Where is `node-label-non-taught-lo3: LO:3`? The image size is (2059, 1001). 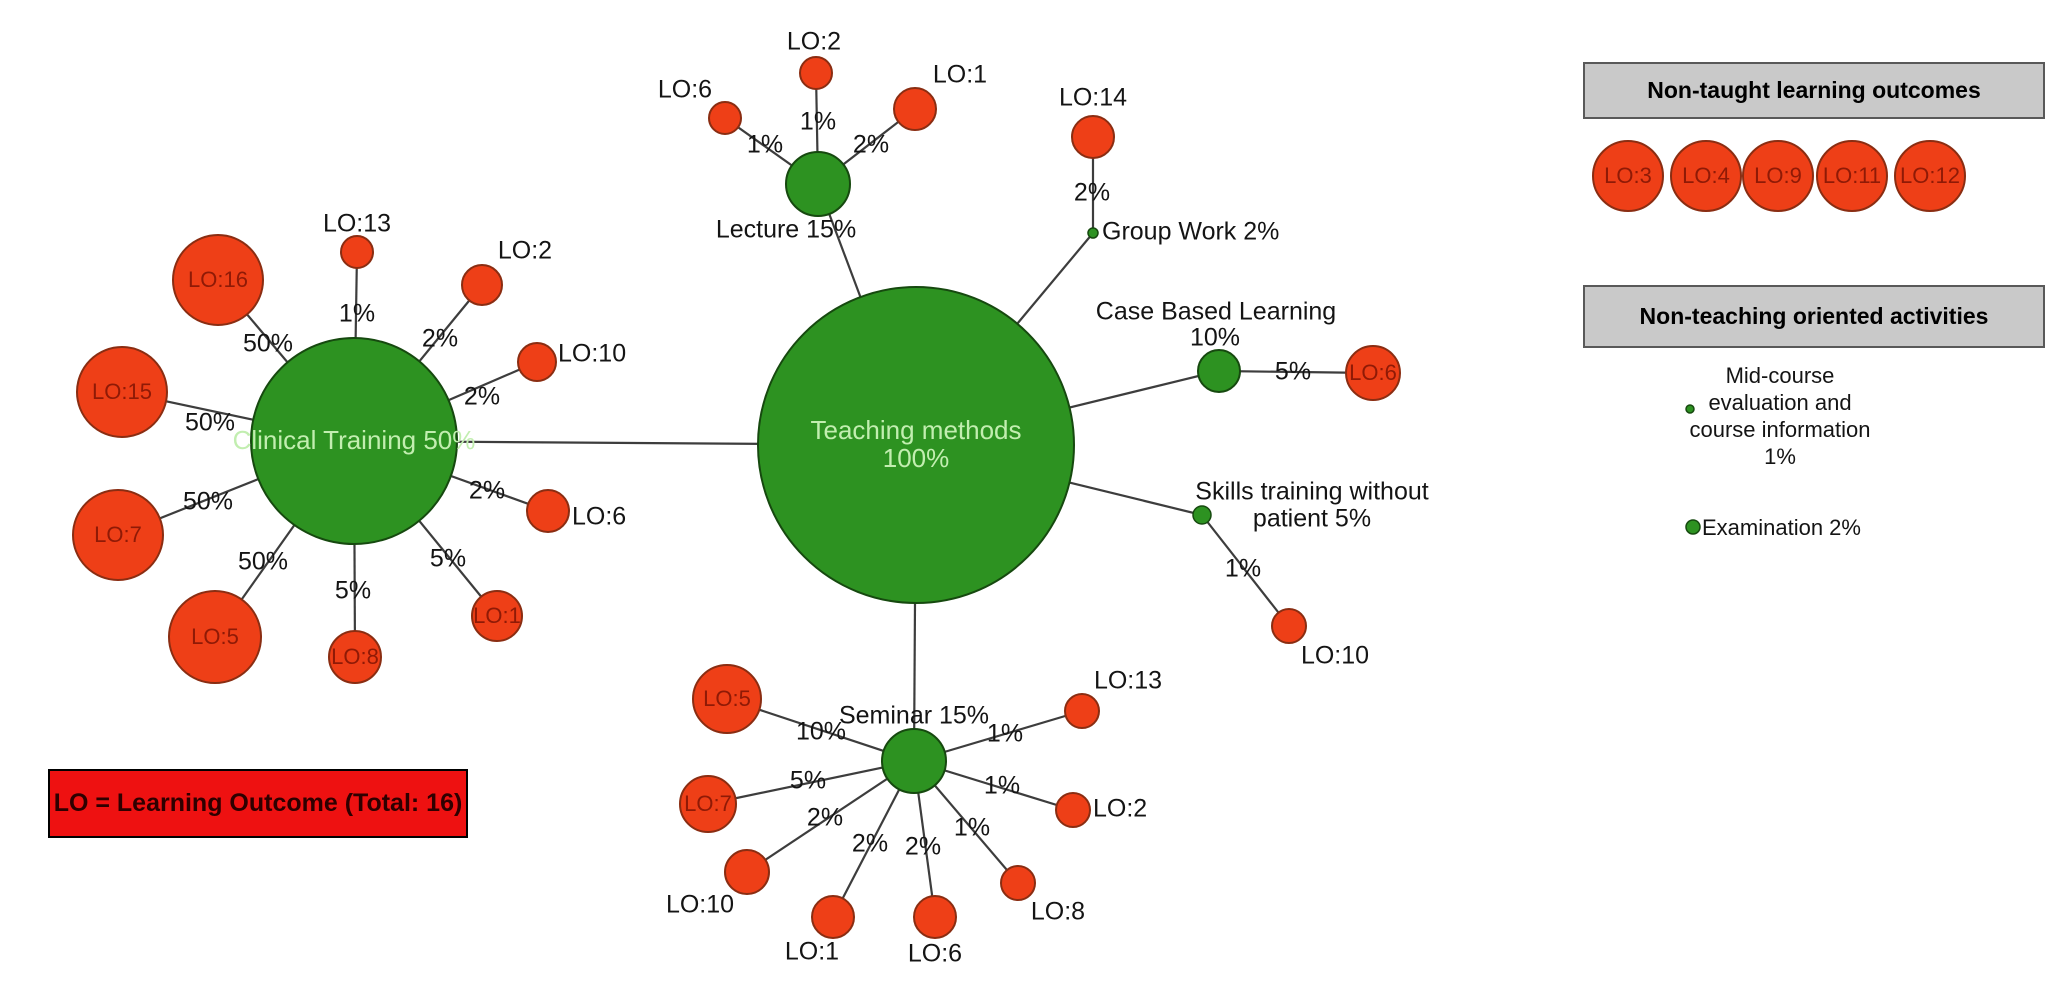
node-label-non-taught-lo3: LO:3 is located at coordinates (1628, 175).